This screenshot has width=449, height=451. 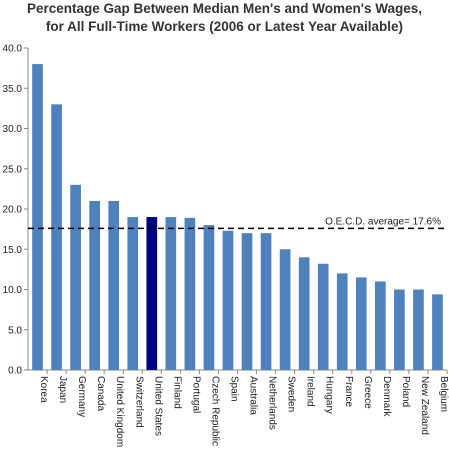 I want to click on bar-czech-republic, so click(x=209, y=297).